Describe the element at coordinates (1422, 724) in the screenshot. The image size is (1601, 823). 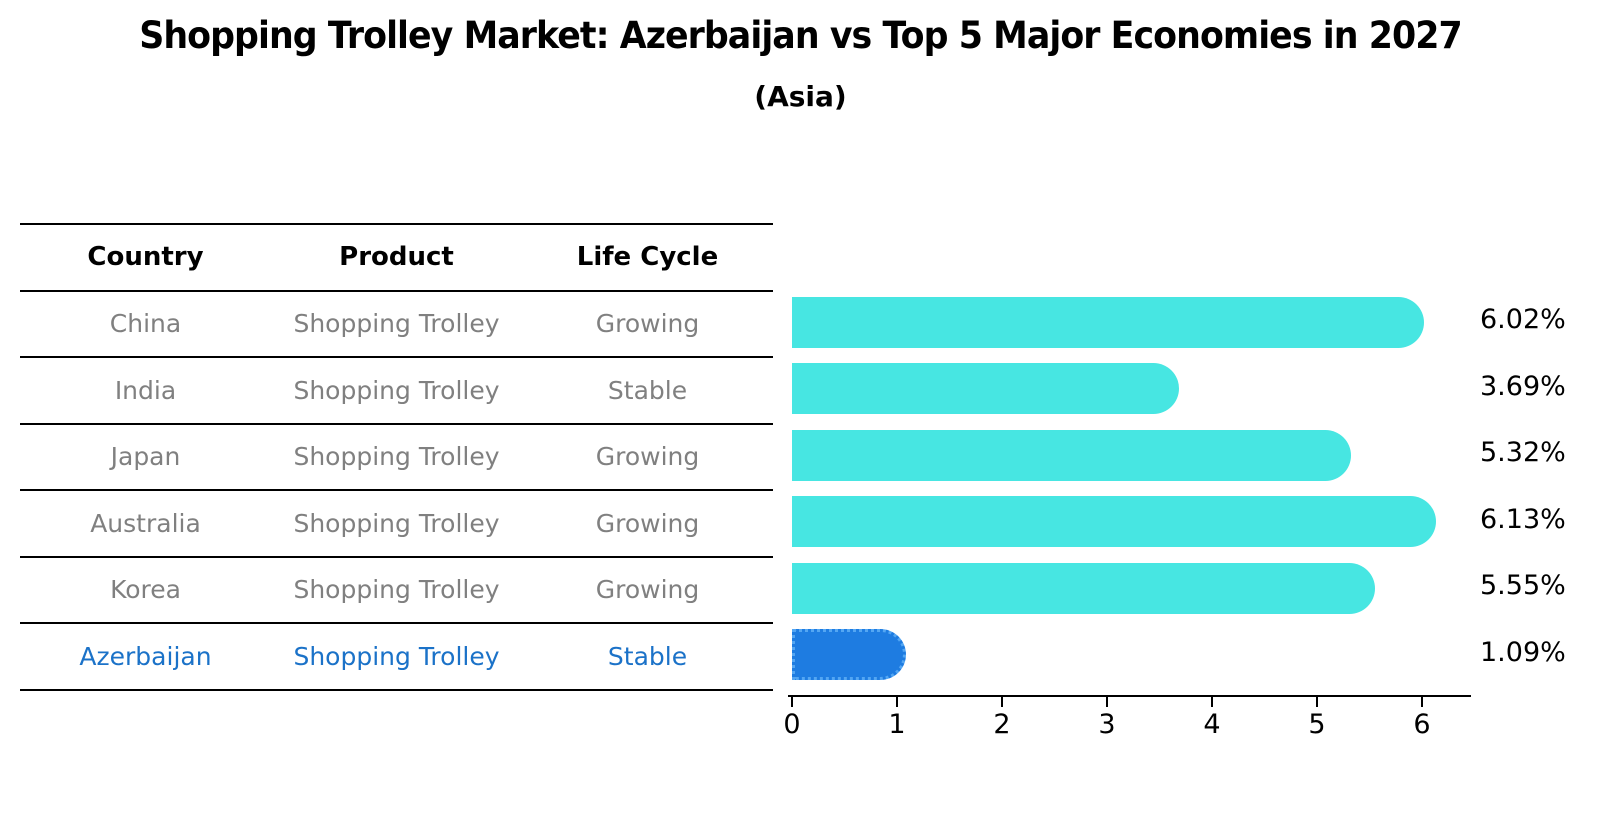
I see `x-axis-tick-label: 6` at that location.